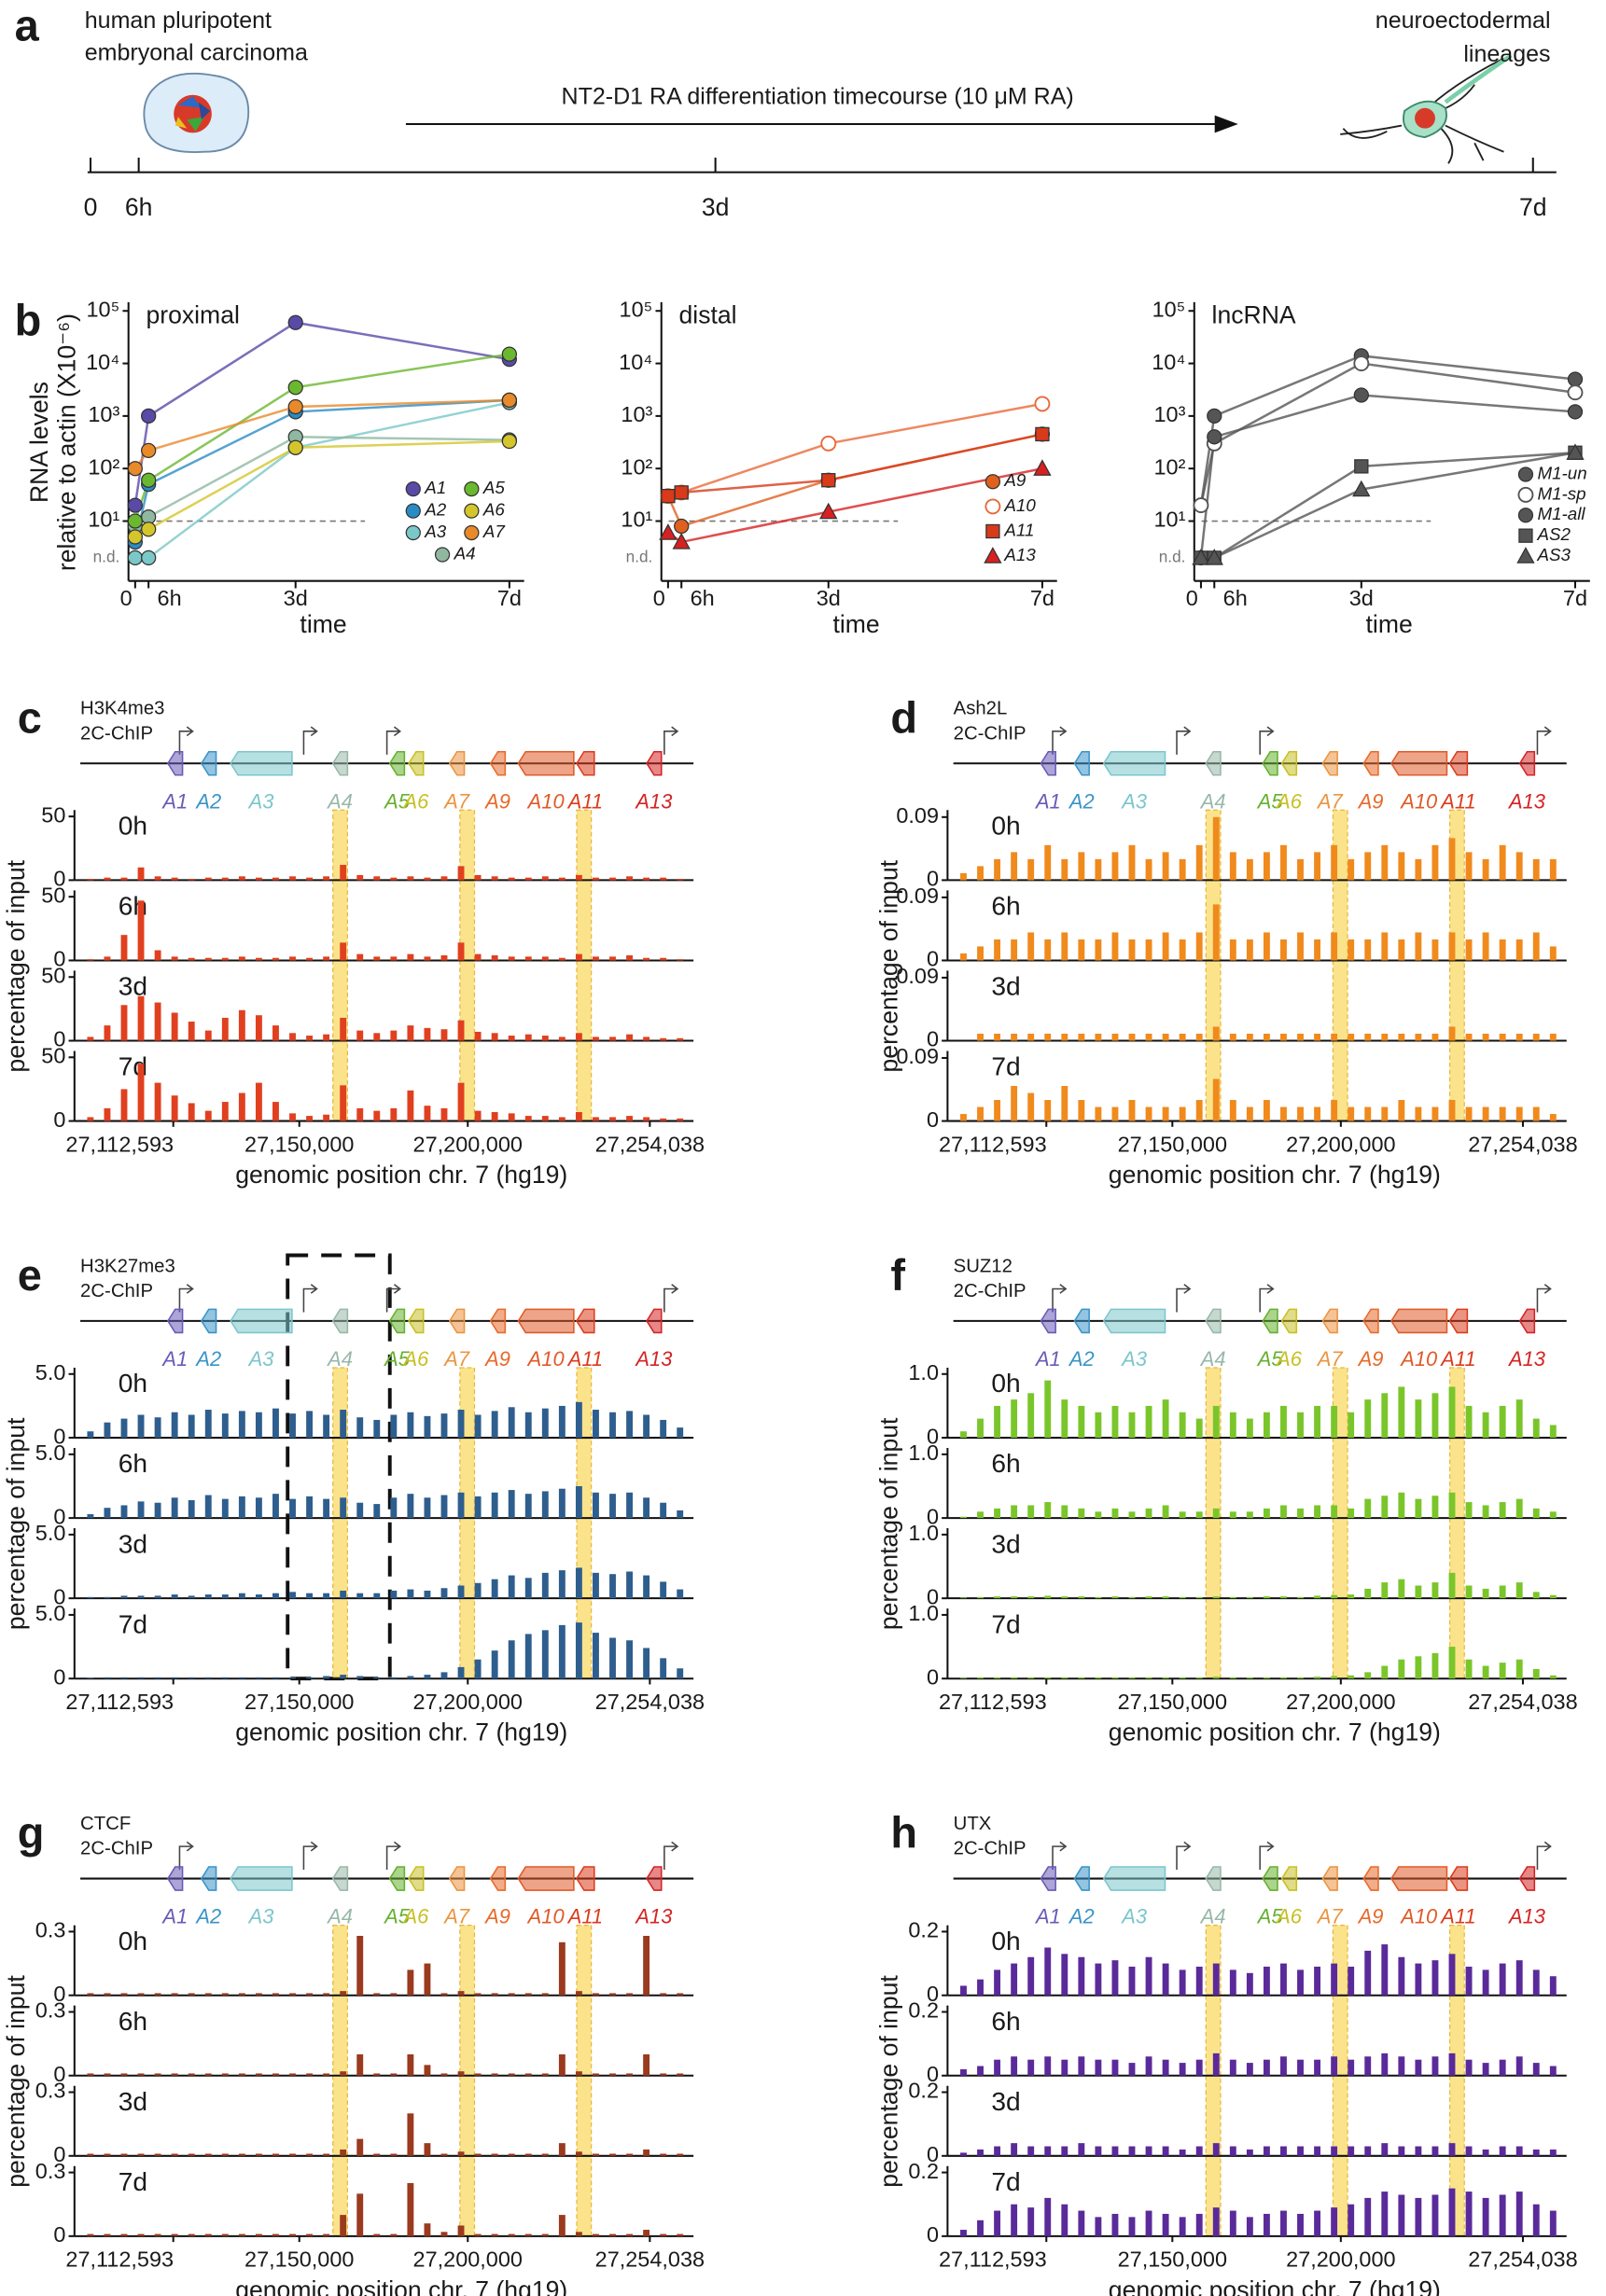 Image resolution: width=1606 pixels, height=2296 pixels. Describe the element at coordinates (993, 506) in the screenshot. I see `legend-marker` at that location.